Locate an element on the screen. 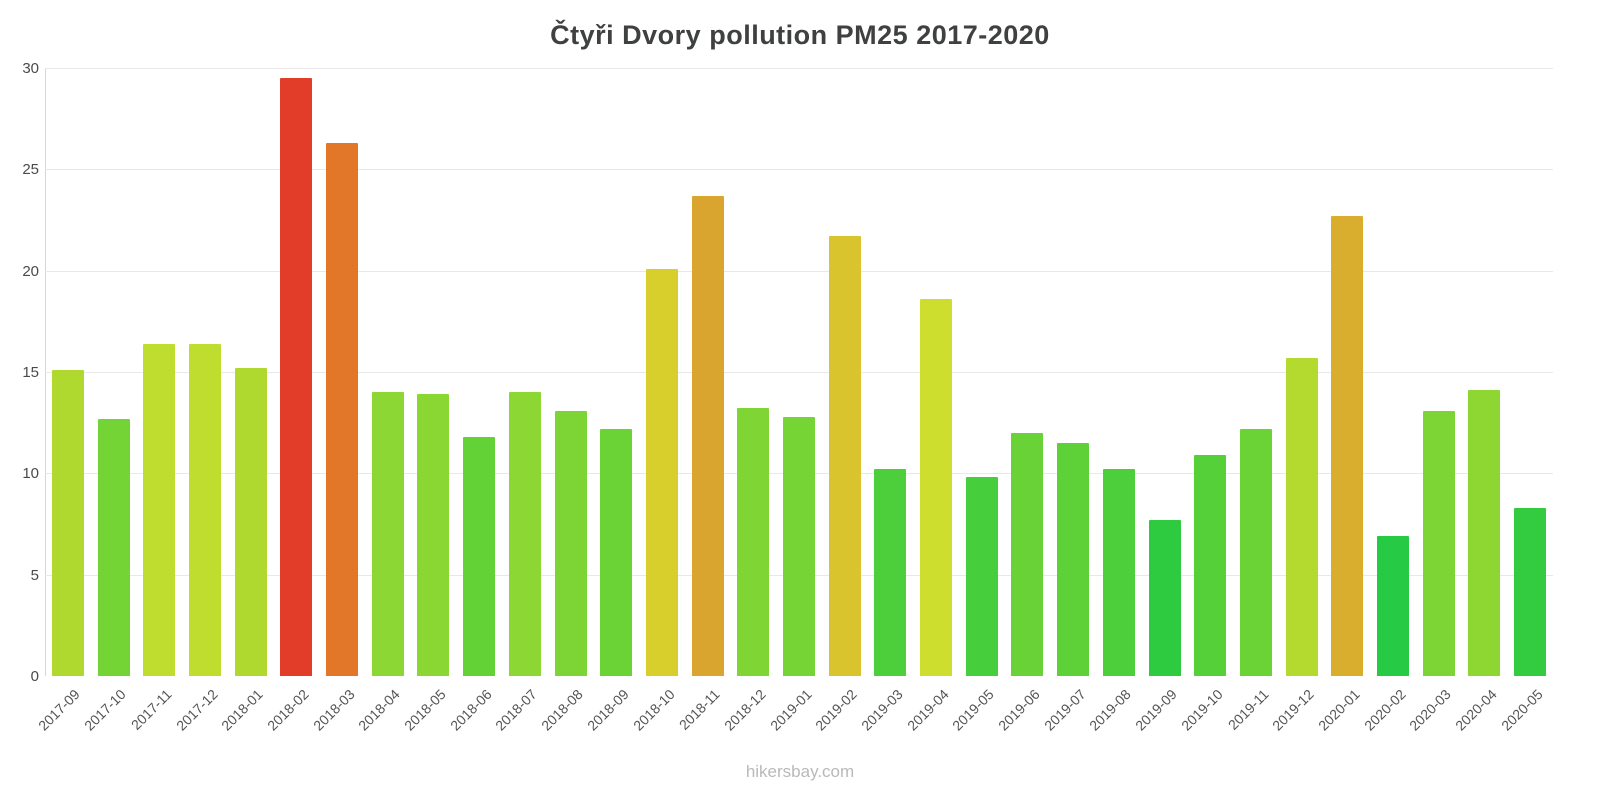  x-tick-label-2018-03: 2018-03 is located at coordinates (333, 710).